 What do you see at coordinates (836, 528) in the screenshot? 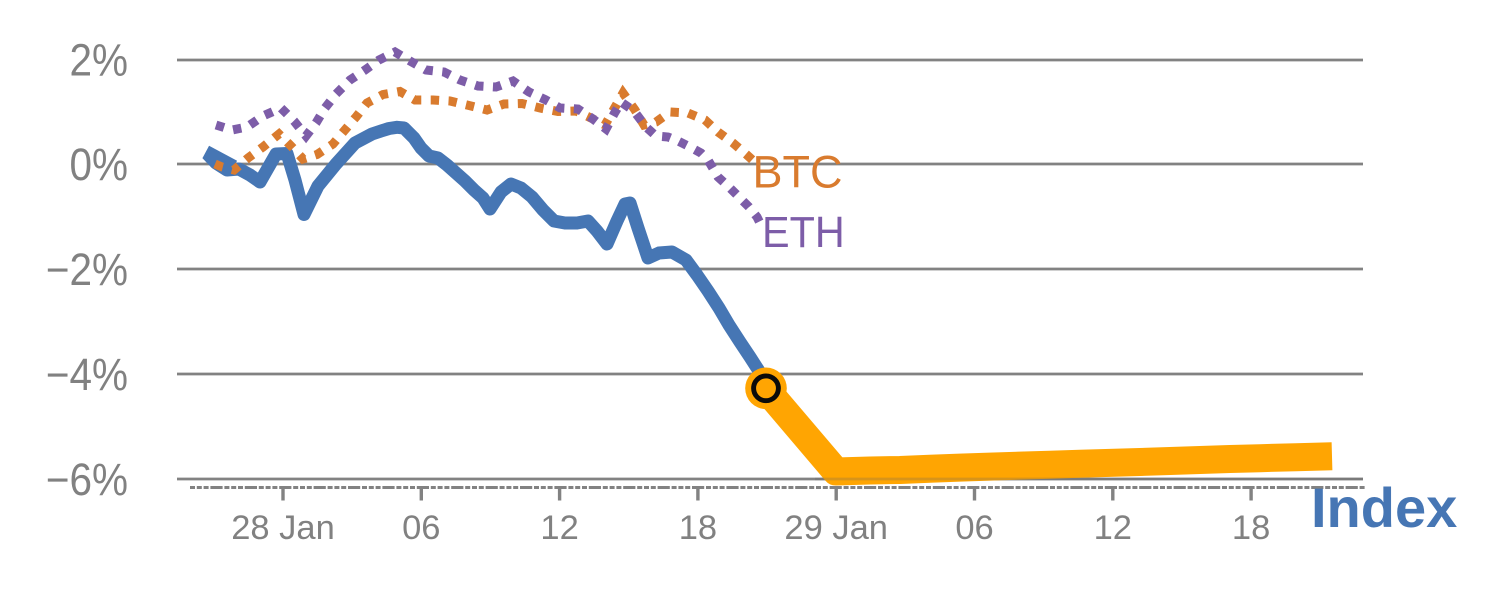
I see `svg-text: 29 Jan` at bounding box center [836, 528].